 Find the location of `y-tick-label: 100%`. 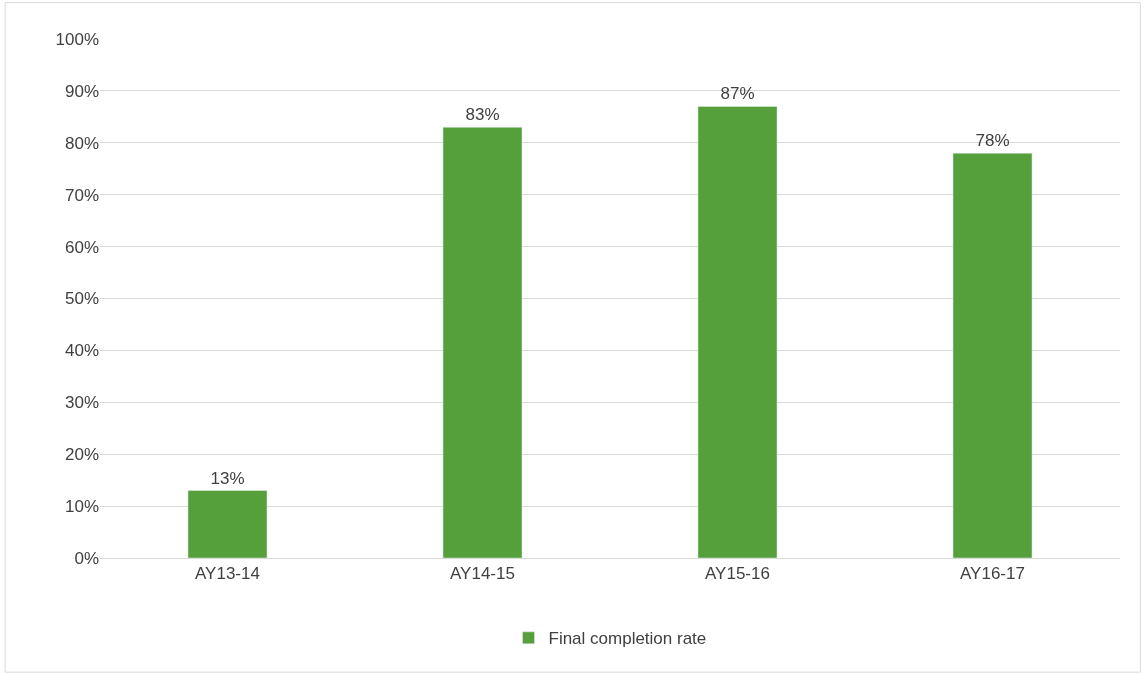

y-tick-label: 100% is located at coordinates (77, 39).